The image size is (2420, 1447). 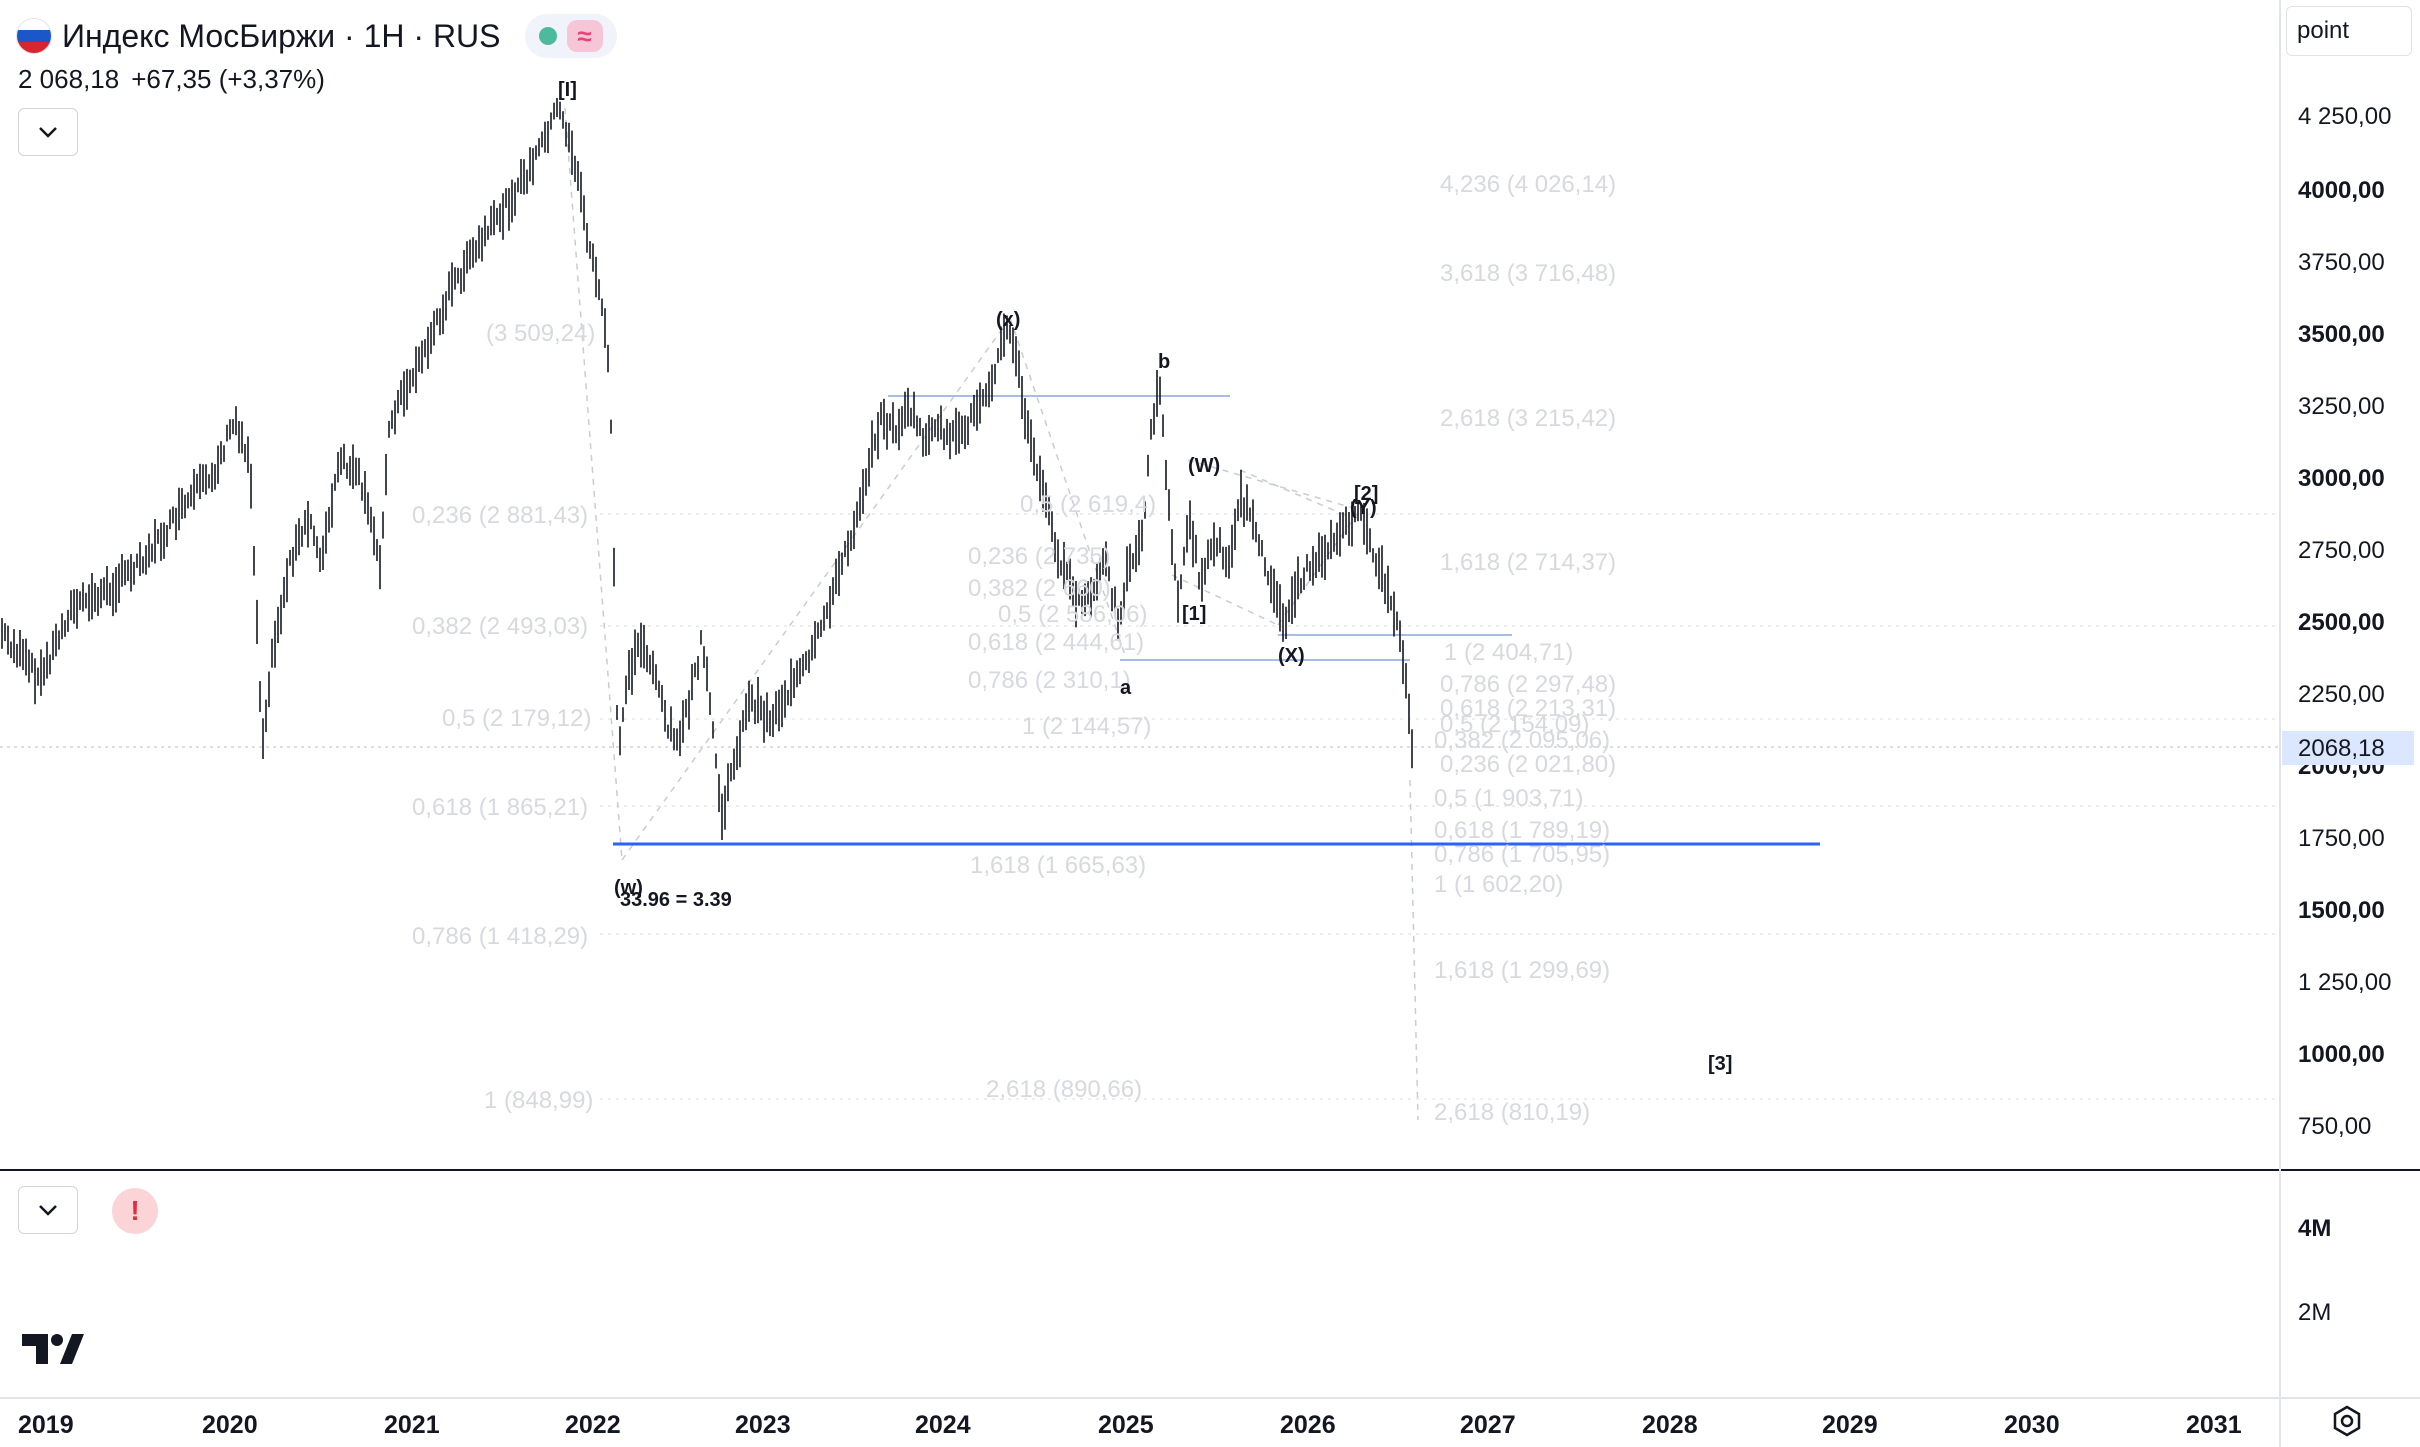 What do you see at coordinates (1528, 562) in the screenshot?
I see `fib-label: 1,618 (2 714,37)` at bounding box center [1528, 562].